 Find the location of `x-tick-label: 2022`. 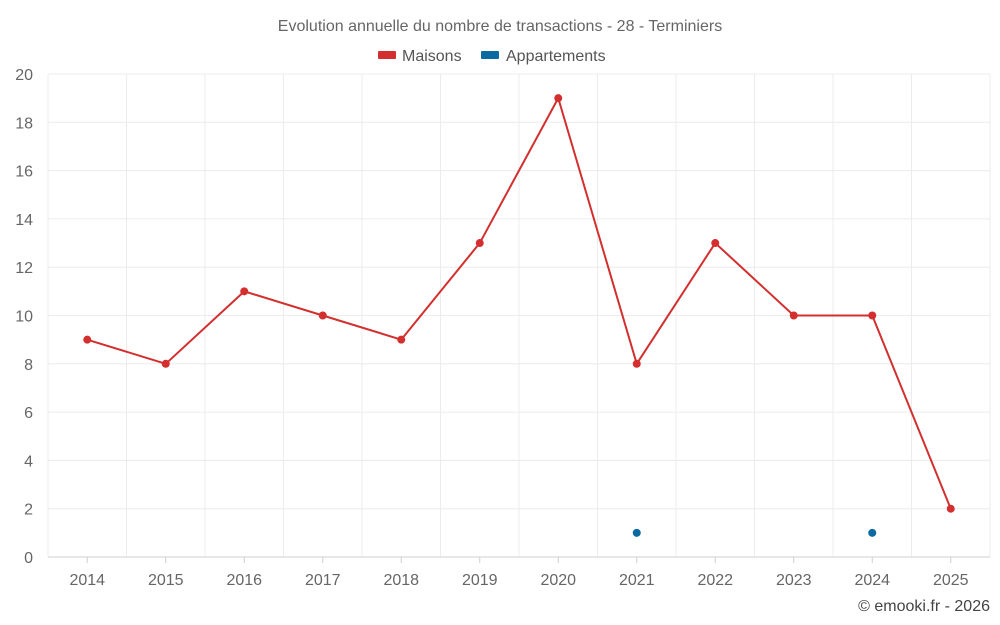

x-tick-label: 2022 is located at coordinates (715, 580).